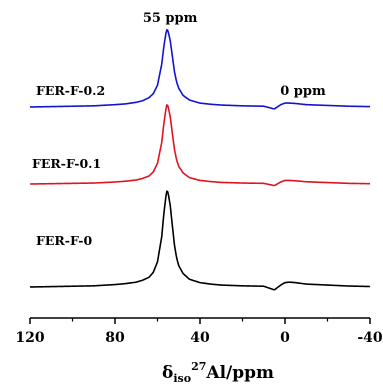 This screenshot has height=385, width=383. I want to click on x-axis: 120 80 40 0 -40, so click(199, 331).